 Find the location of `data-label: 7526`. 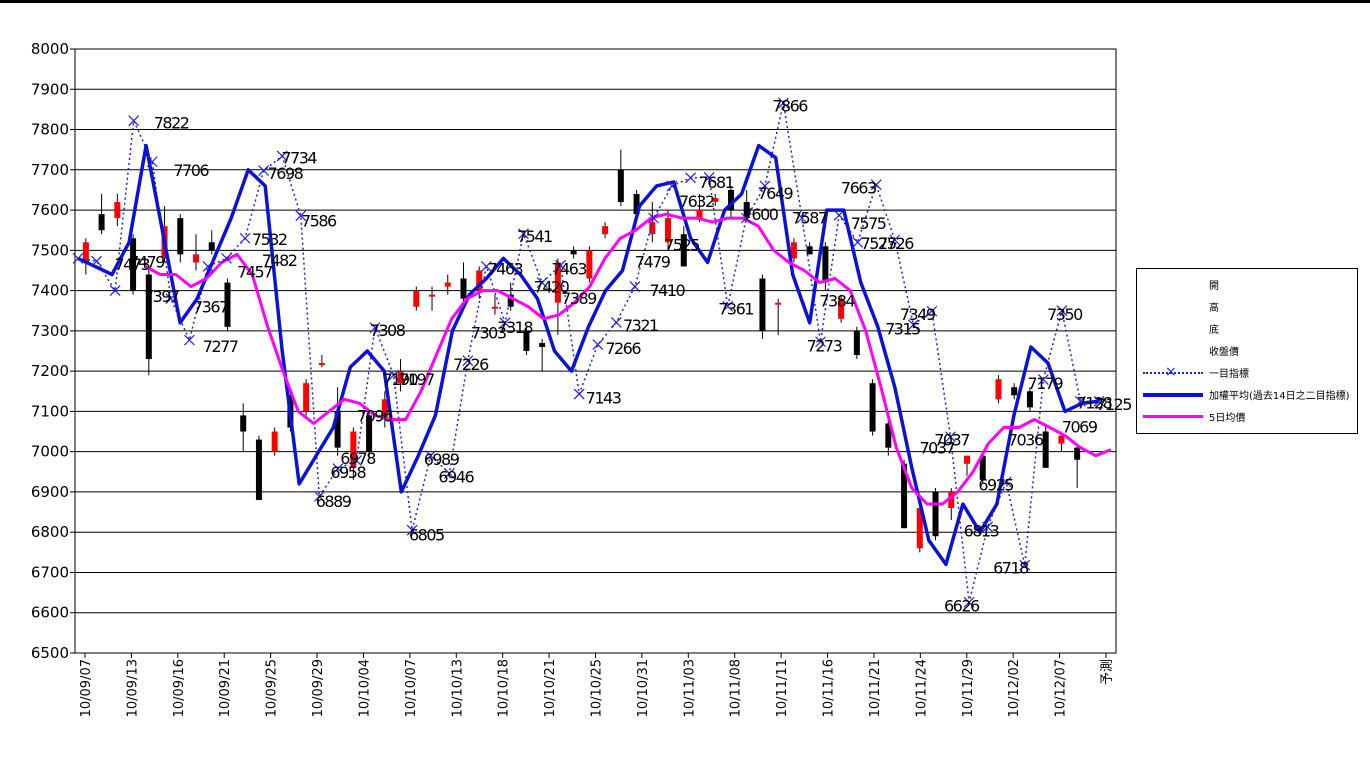

data-label: 7526 is located at coordinates (896, 243).